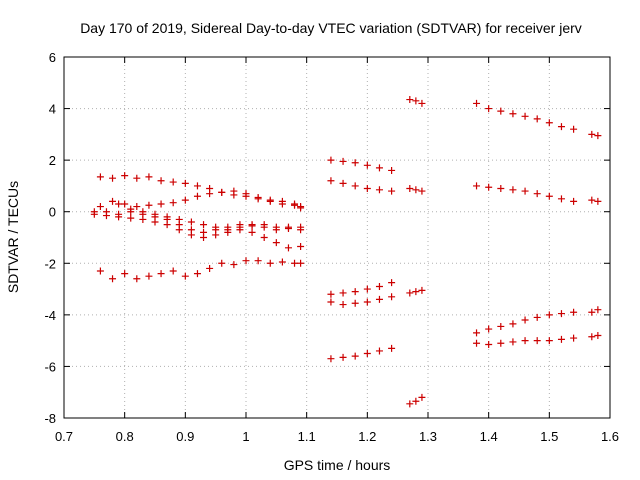 The width and height of the screenshot is (640, 480). I want to click on x-tick-label: 1.2, so click(367, 436).